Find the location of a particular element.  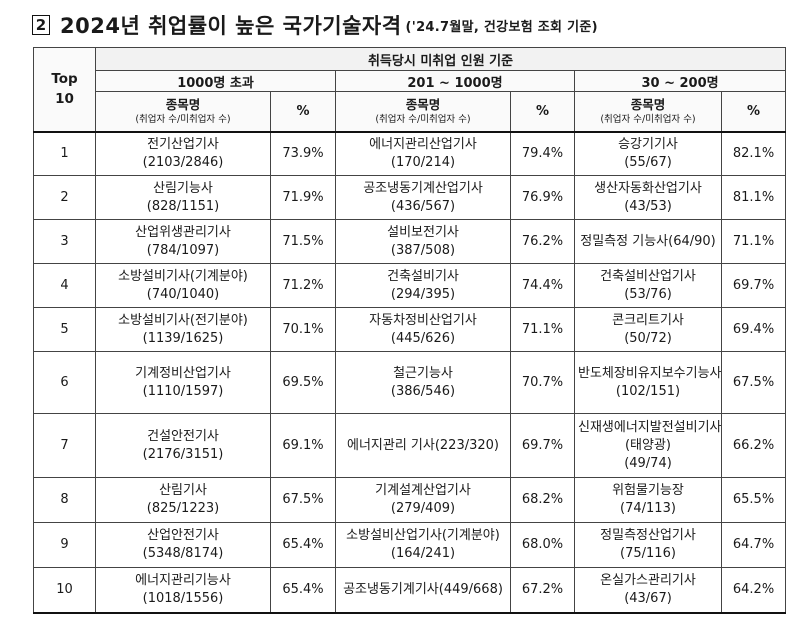

cert-counts: (1018/1556) is located at coordinates (183, 598).